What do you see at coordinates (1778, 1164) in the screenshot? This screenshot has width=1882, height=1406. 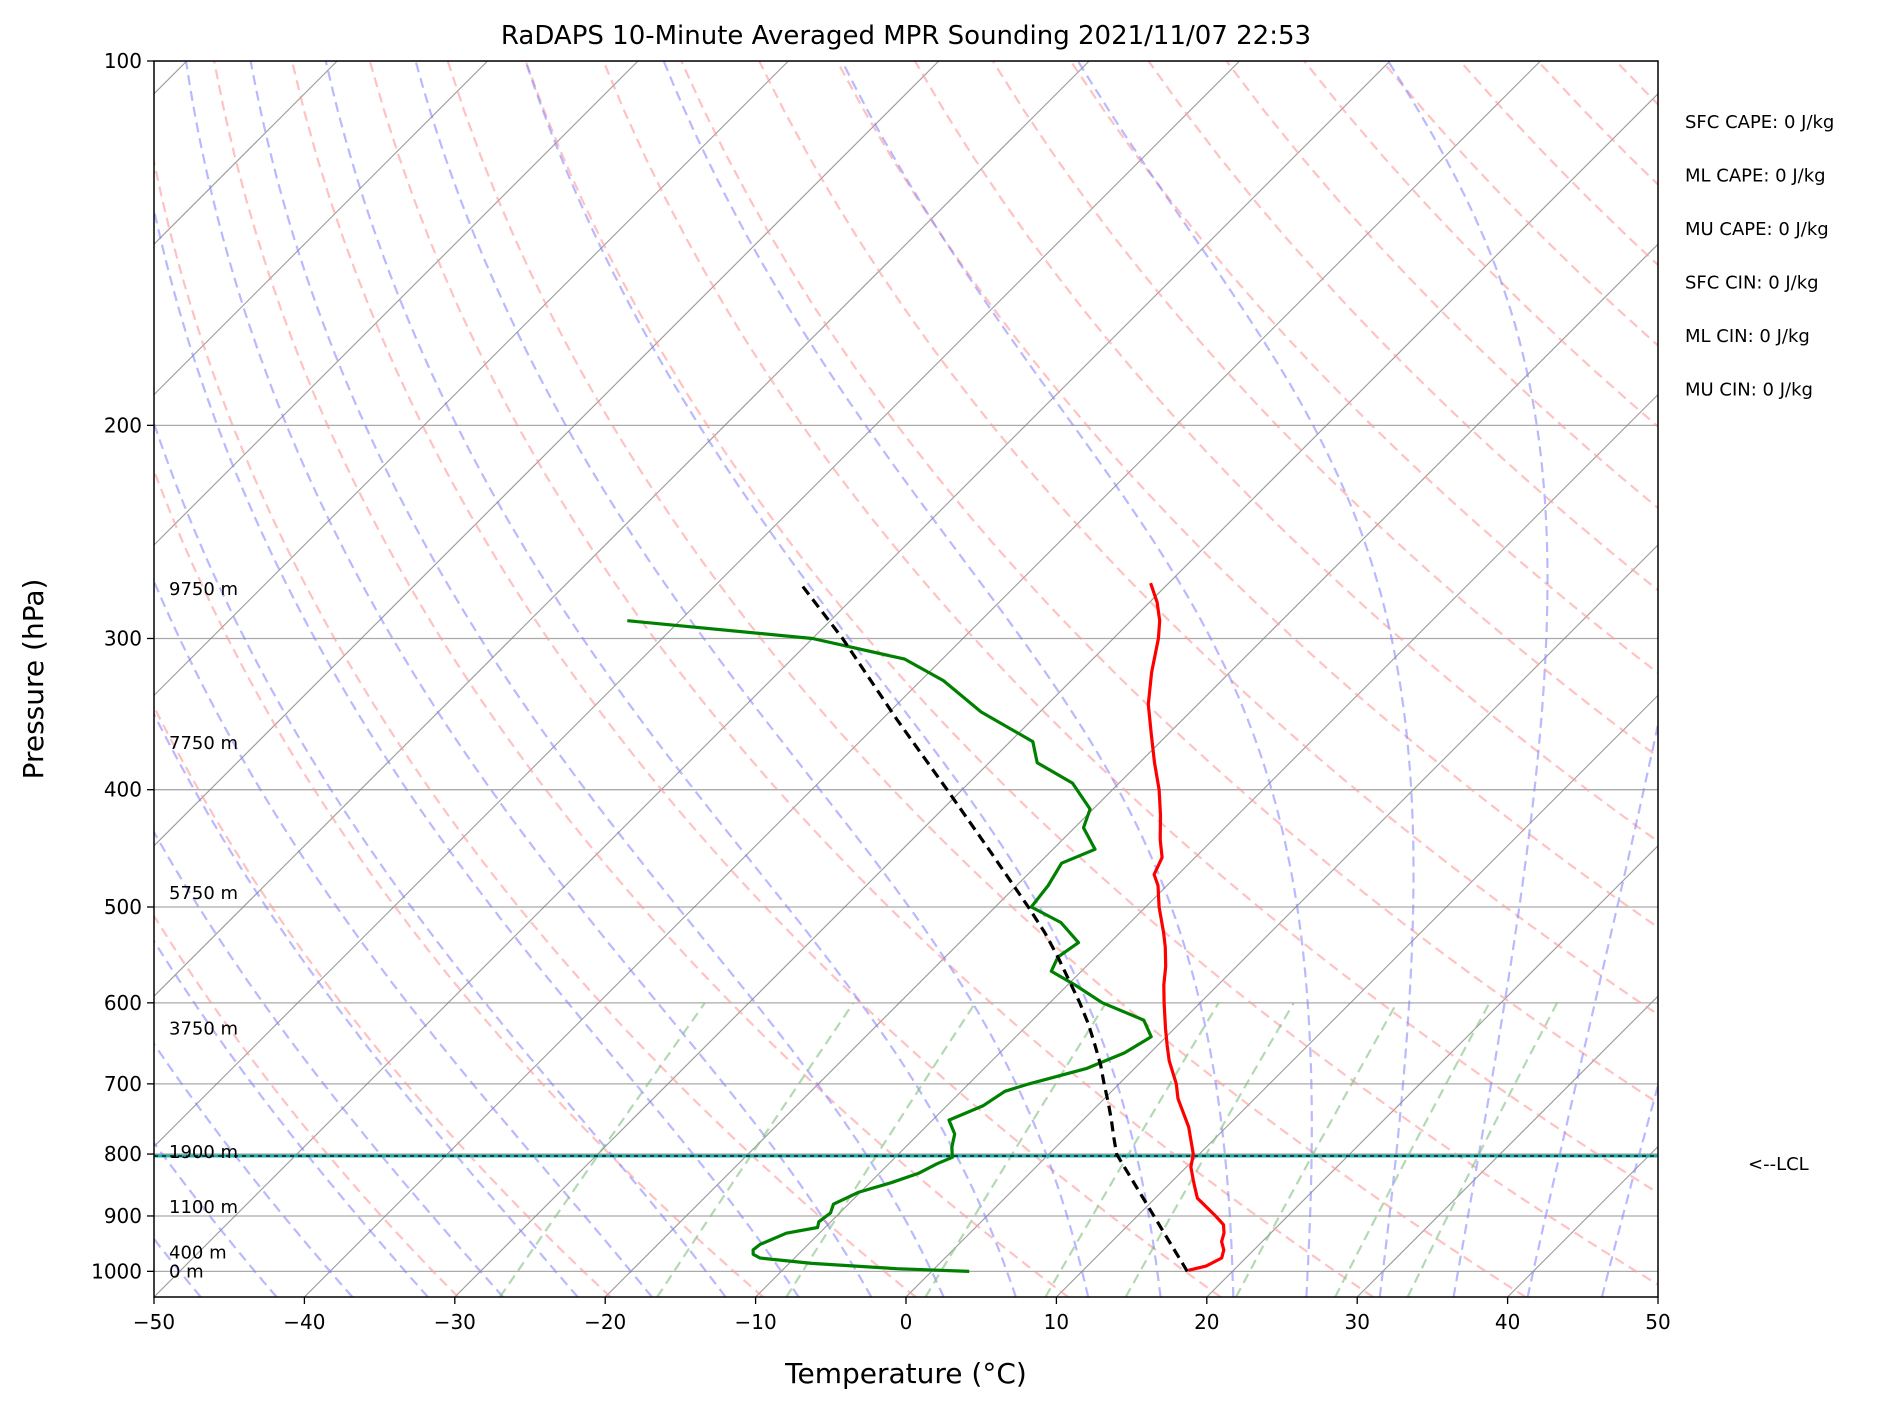 I see `lcl-label: <--LCL` at bounding box center [1778, 1164].